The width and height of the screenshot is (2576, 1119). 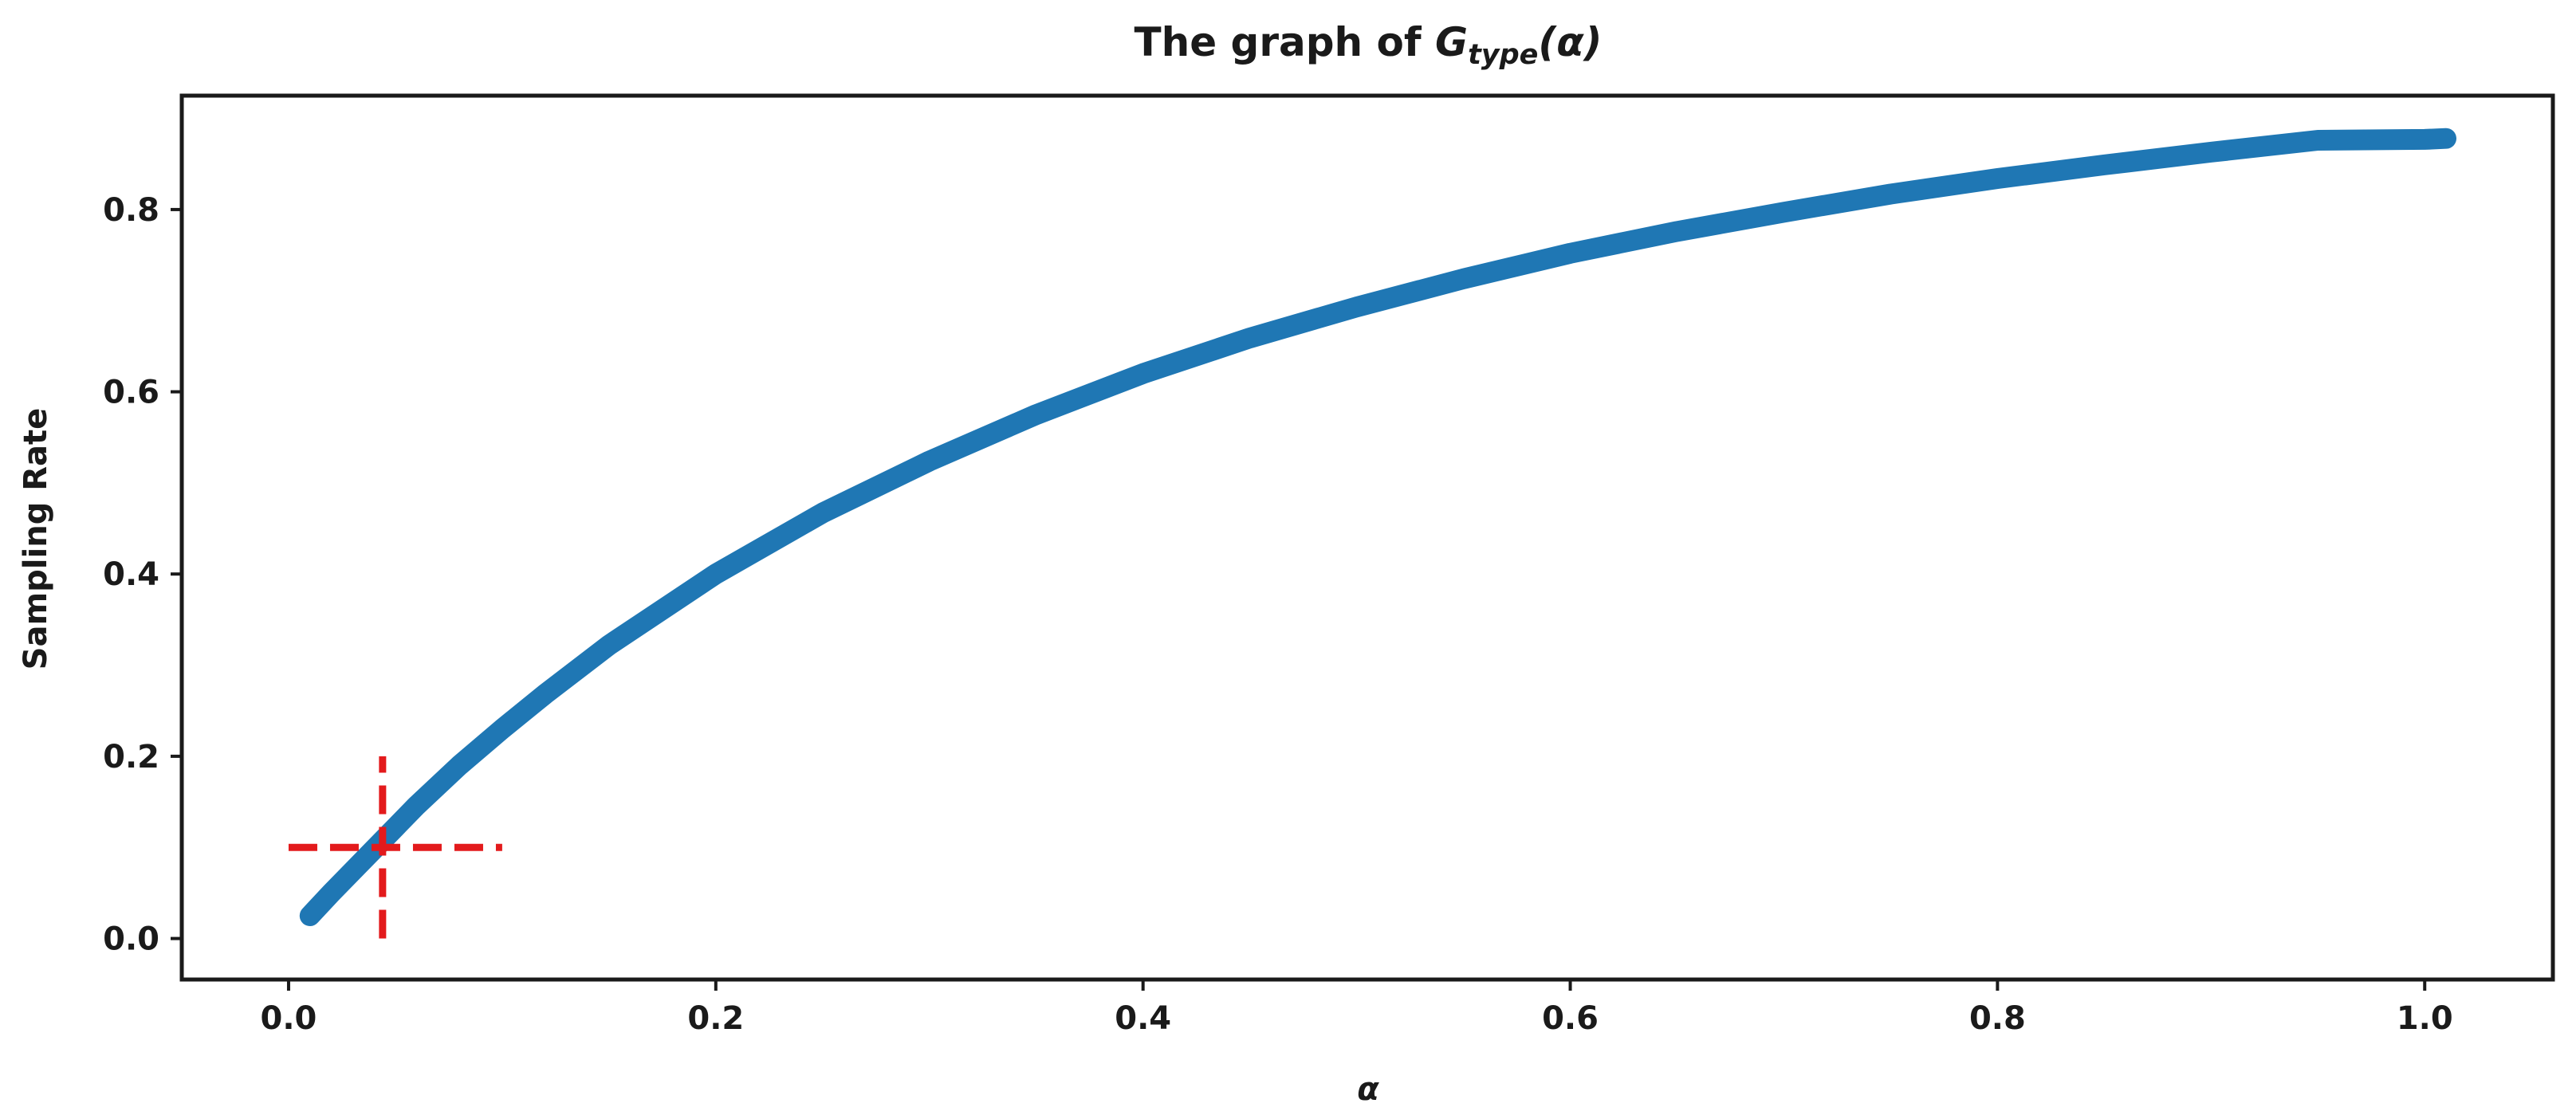 What do you see at coordinates (1998, 1018) in the screenshot?
I see `x-tick-label: 0.8` at bounding box center [1998, 1018].